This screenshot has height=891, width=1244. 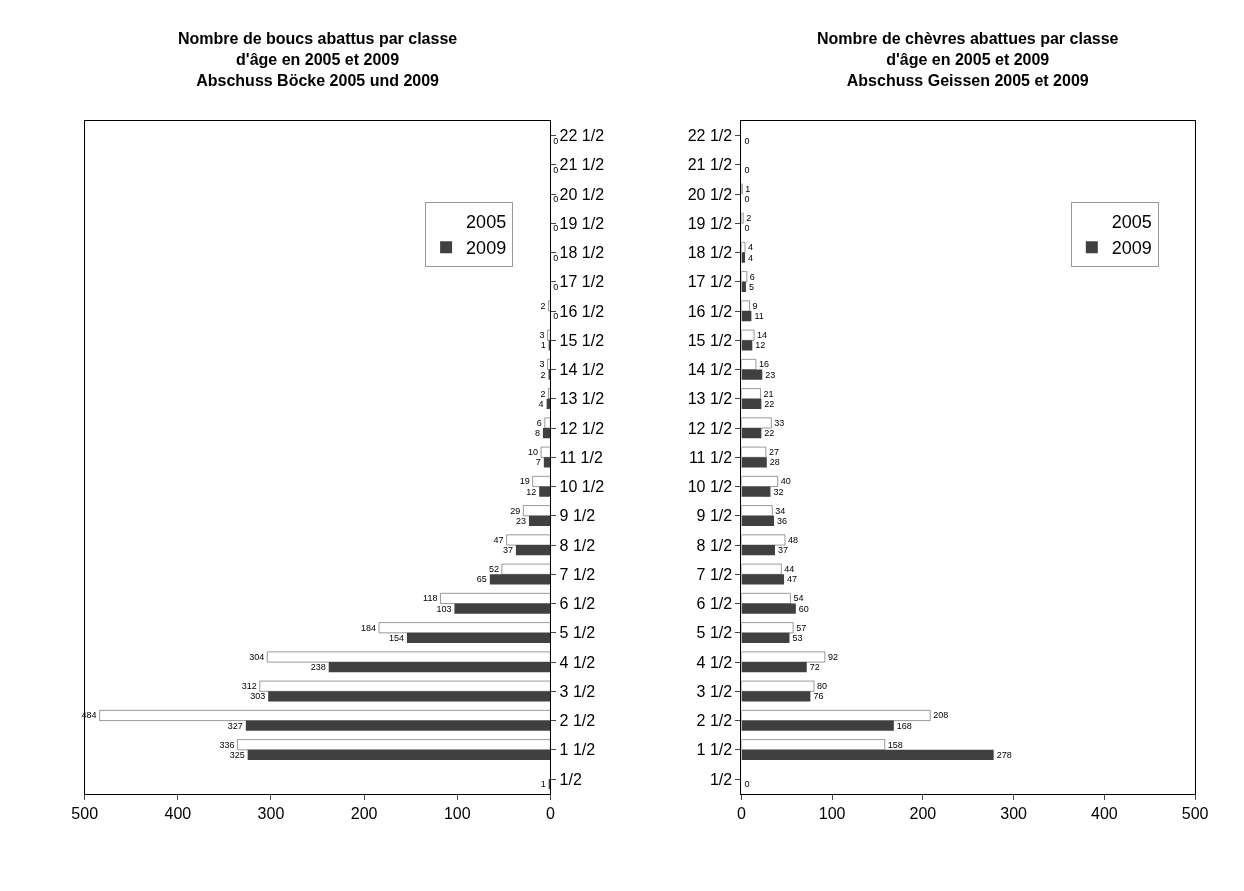 What do you see at coordinates (762, 335) in the screenshot?
I see `data-label: 14` at bounding box center [762, 335].